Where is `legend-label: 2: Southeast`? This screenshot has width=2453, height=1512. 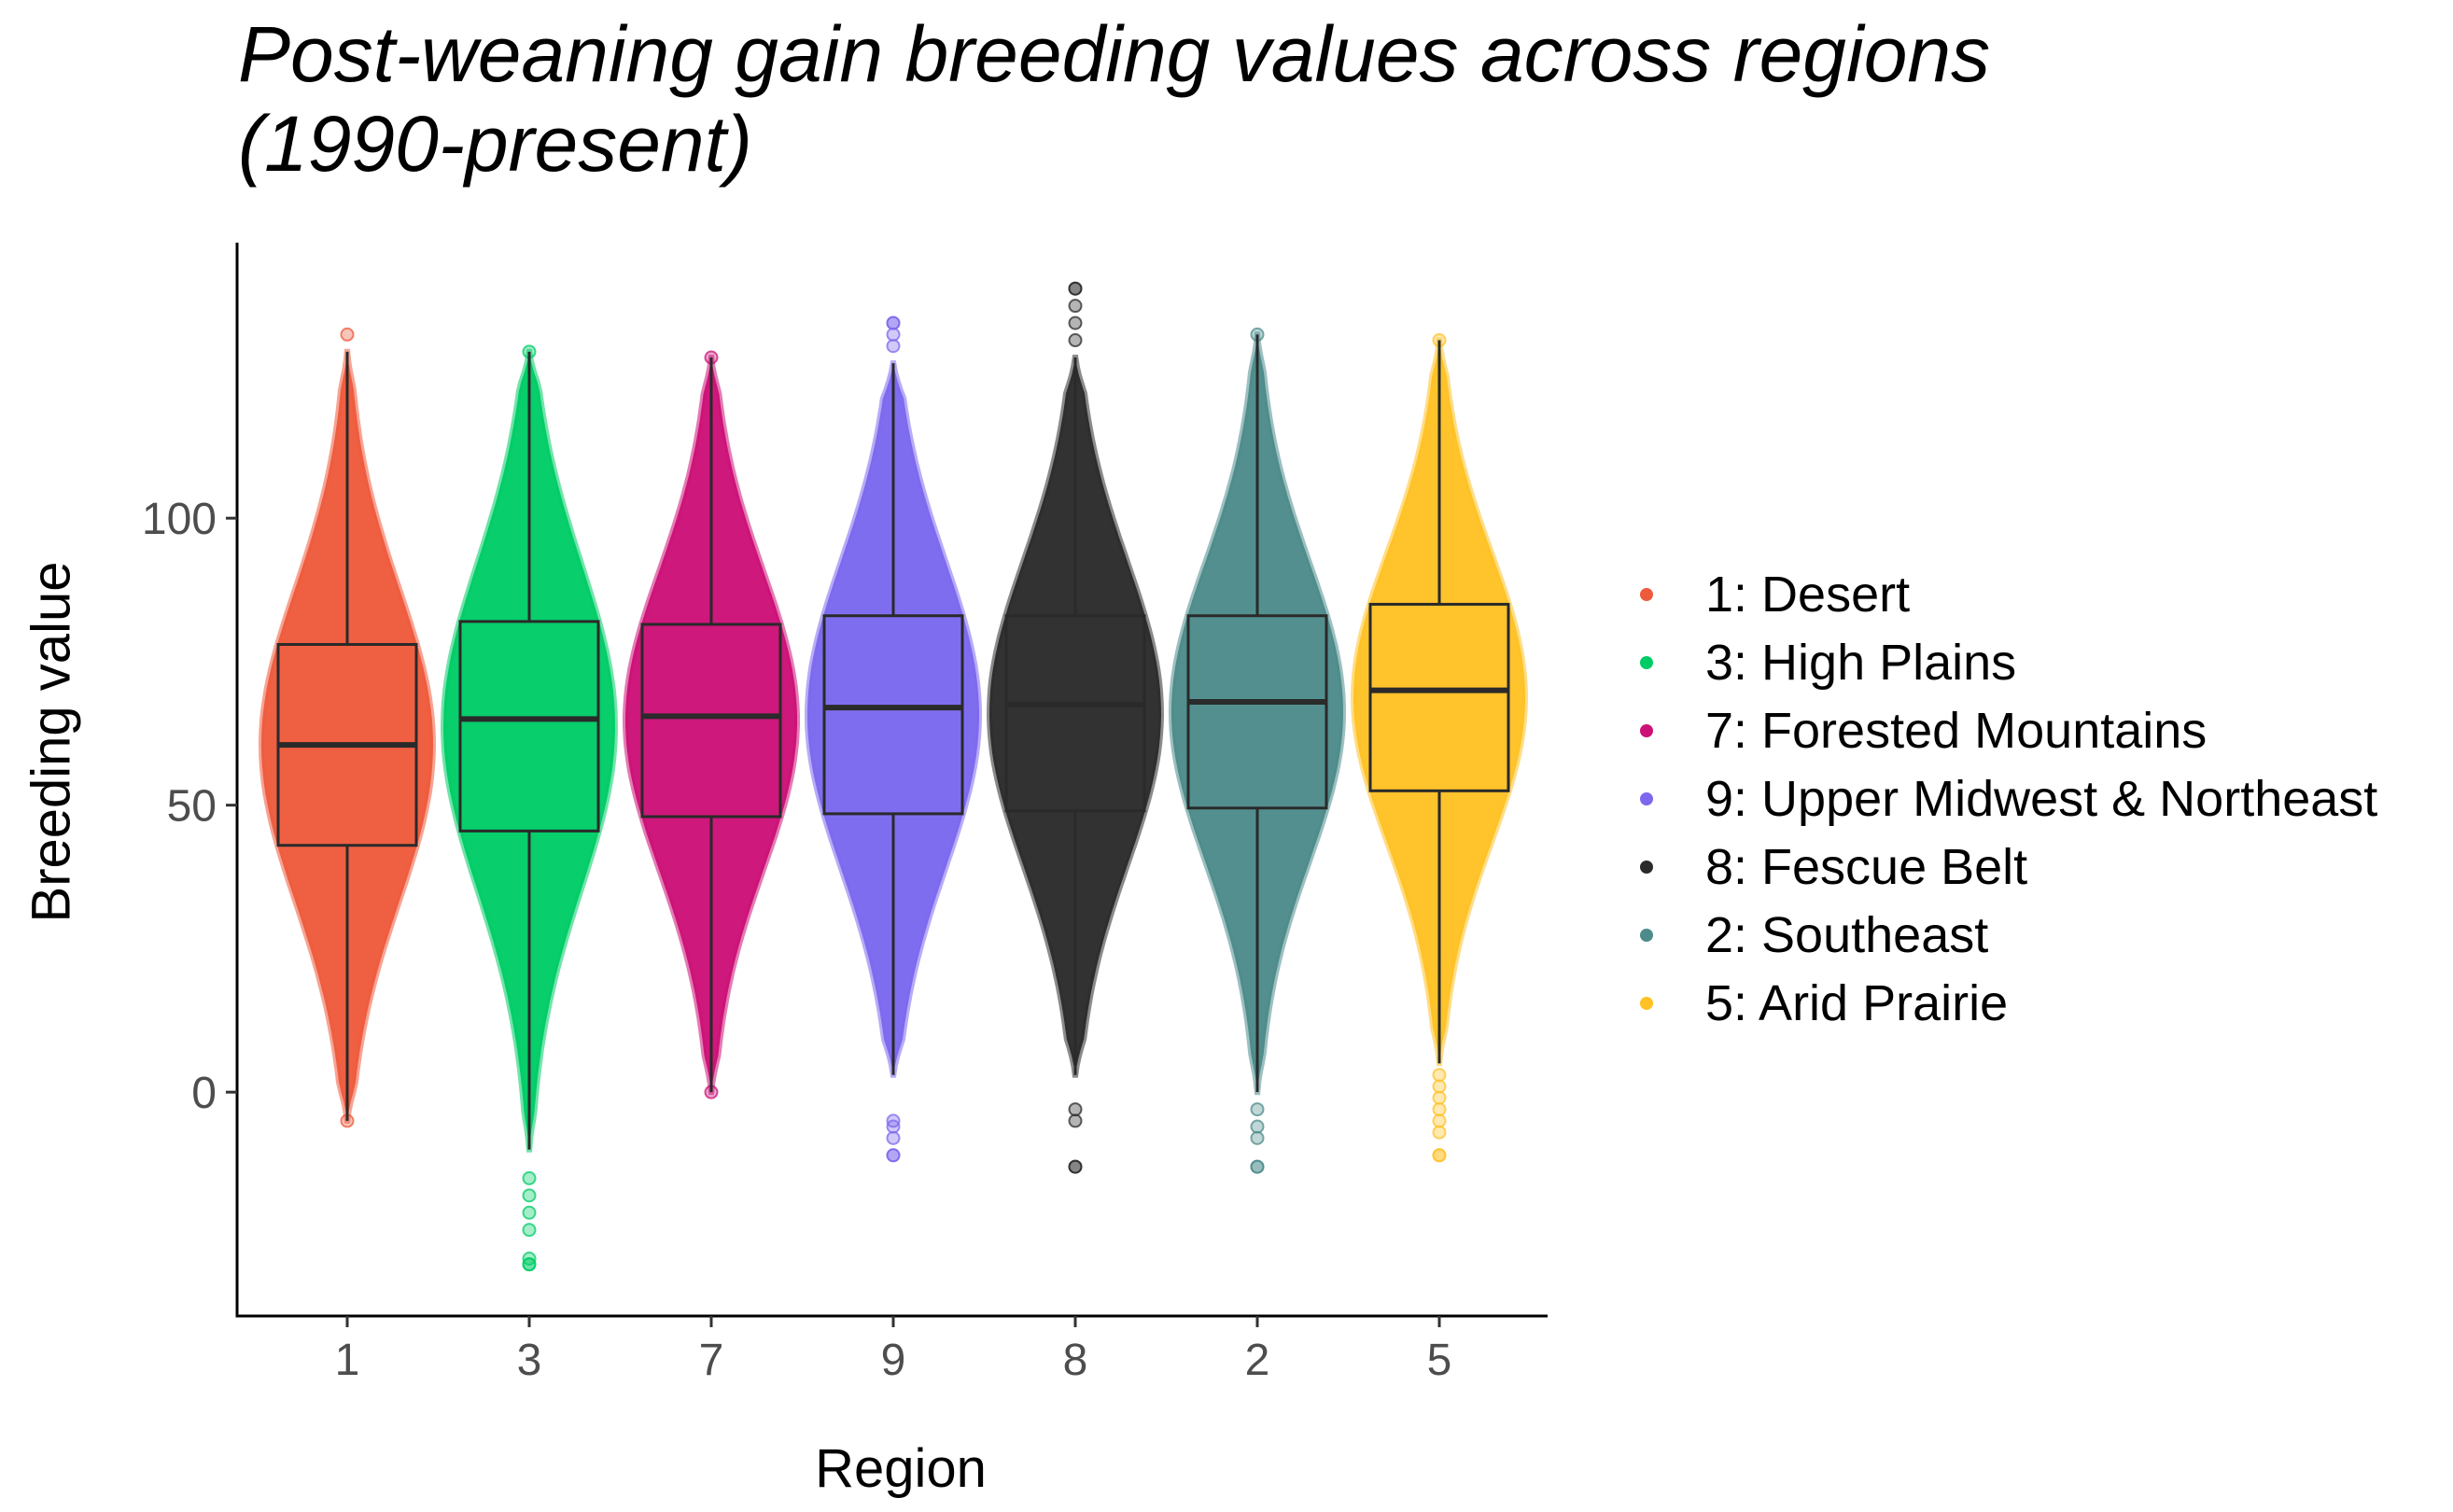
legend-label: 2: Southeast is located at coordinates (1847, 934).